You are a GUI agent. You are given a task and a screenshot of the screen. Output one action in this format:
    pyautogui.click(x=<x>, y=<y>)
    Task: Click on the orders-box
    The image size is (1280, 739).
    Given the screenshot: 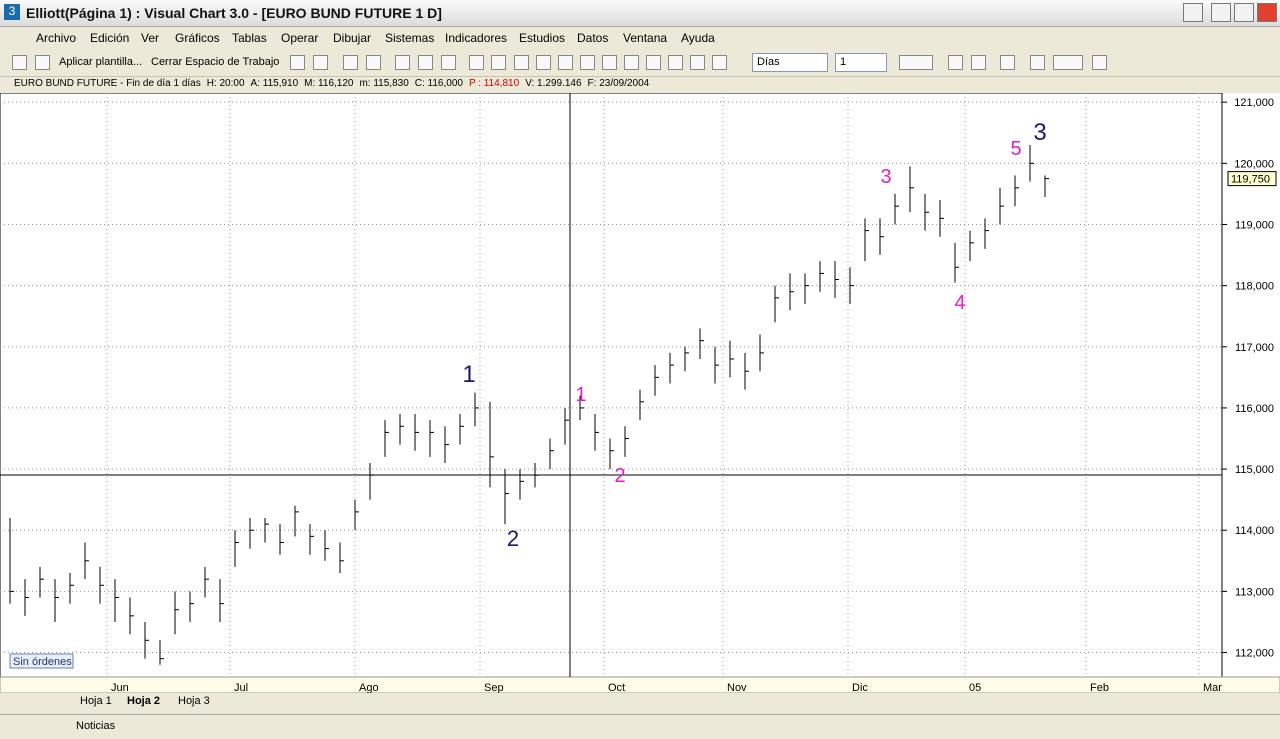 What is the action you would take?
    pyautogui.click(x=41, y=661)
    